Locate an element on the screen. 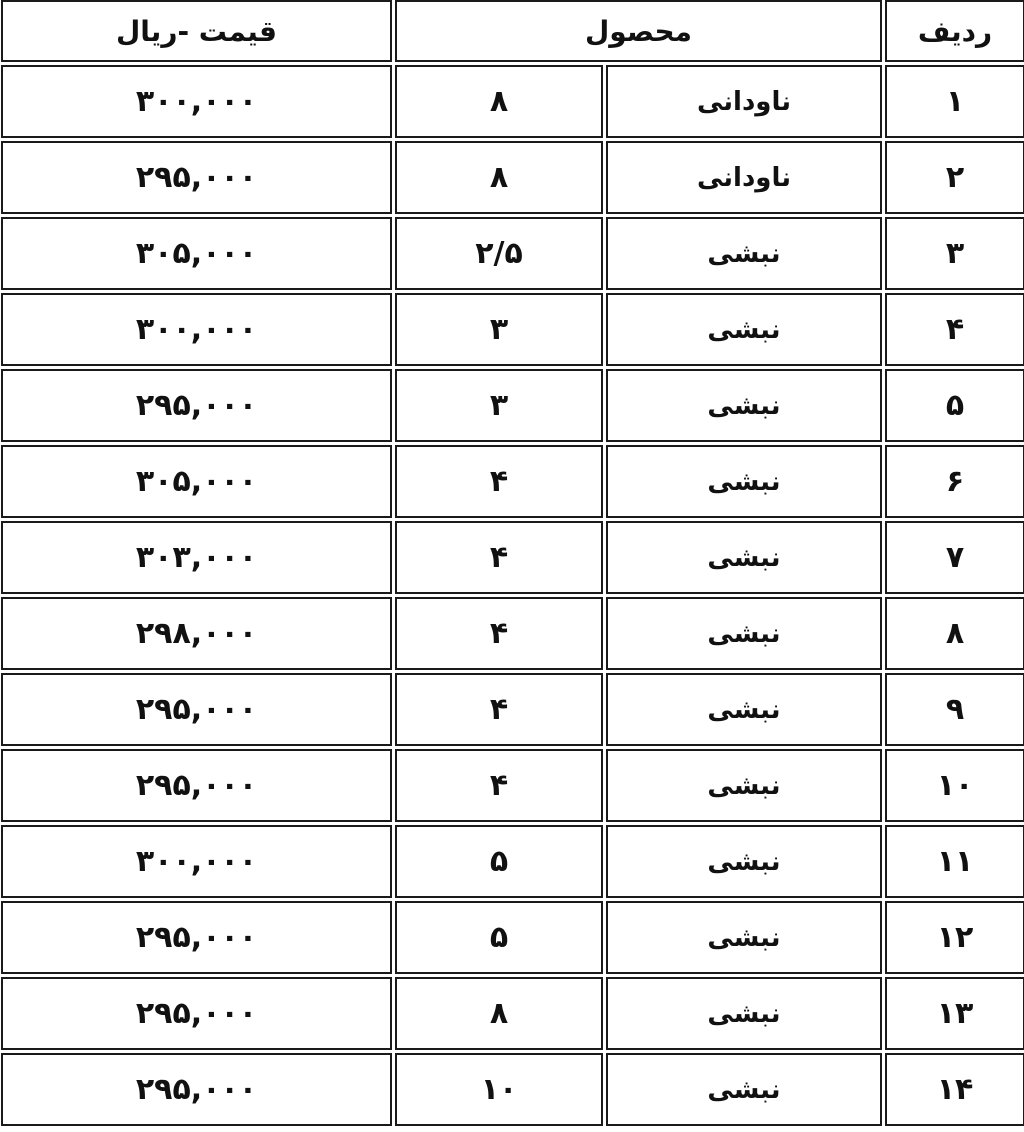  row-number-cell: ۱۲ is located at coordinates (954, 937).